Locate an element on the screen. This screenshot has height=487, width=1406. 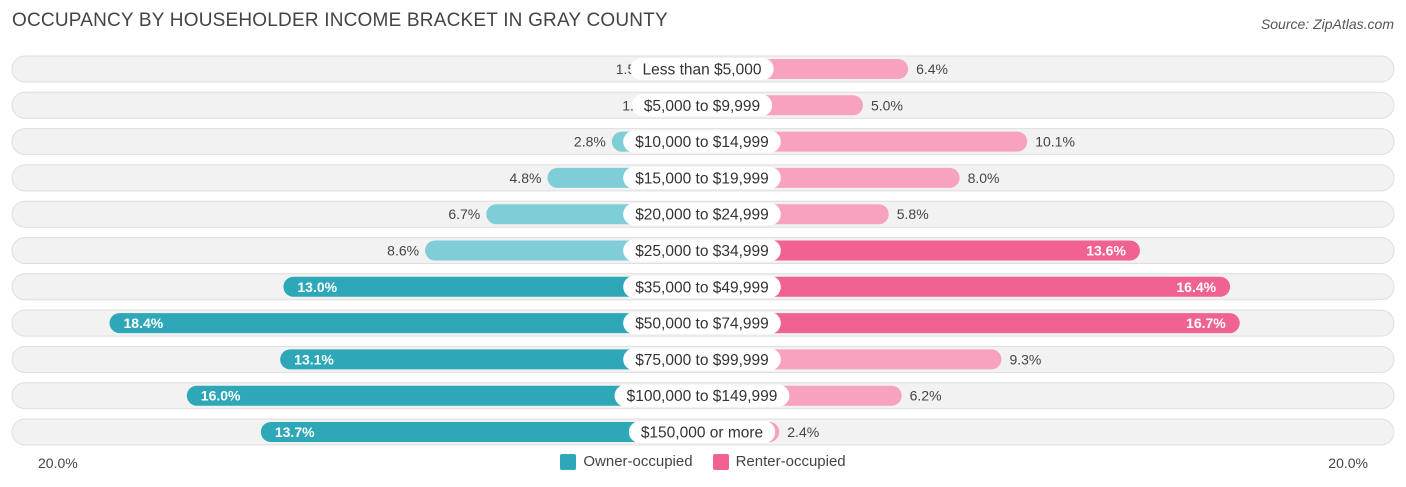
owner-value-label: 18.4% is located at coordinates (144, 323).